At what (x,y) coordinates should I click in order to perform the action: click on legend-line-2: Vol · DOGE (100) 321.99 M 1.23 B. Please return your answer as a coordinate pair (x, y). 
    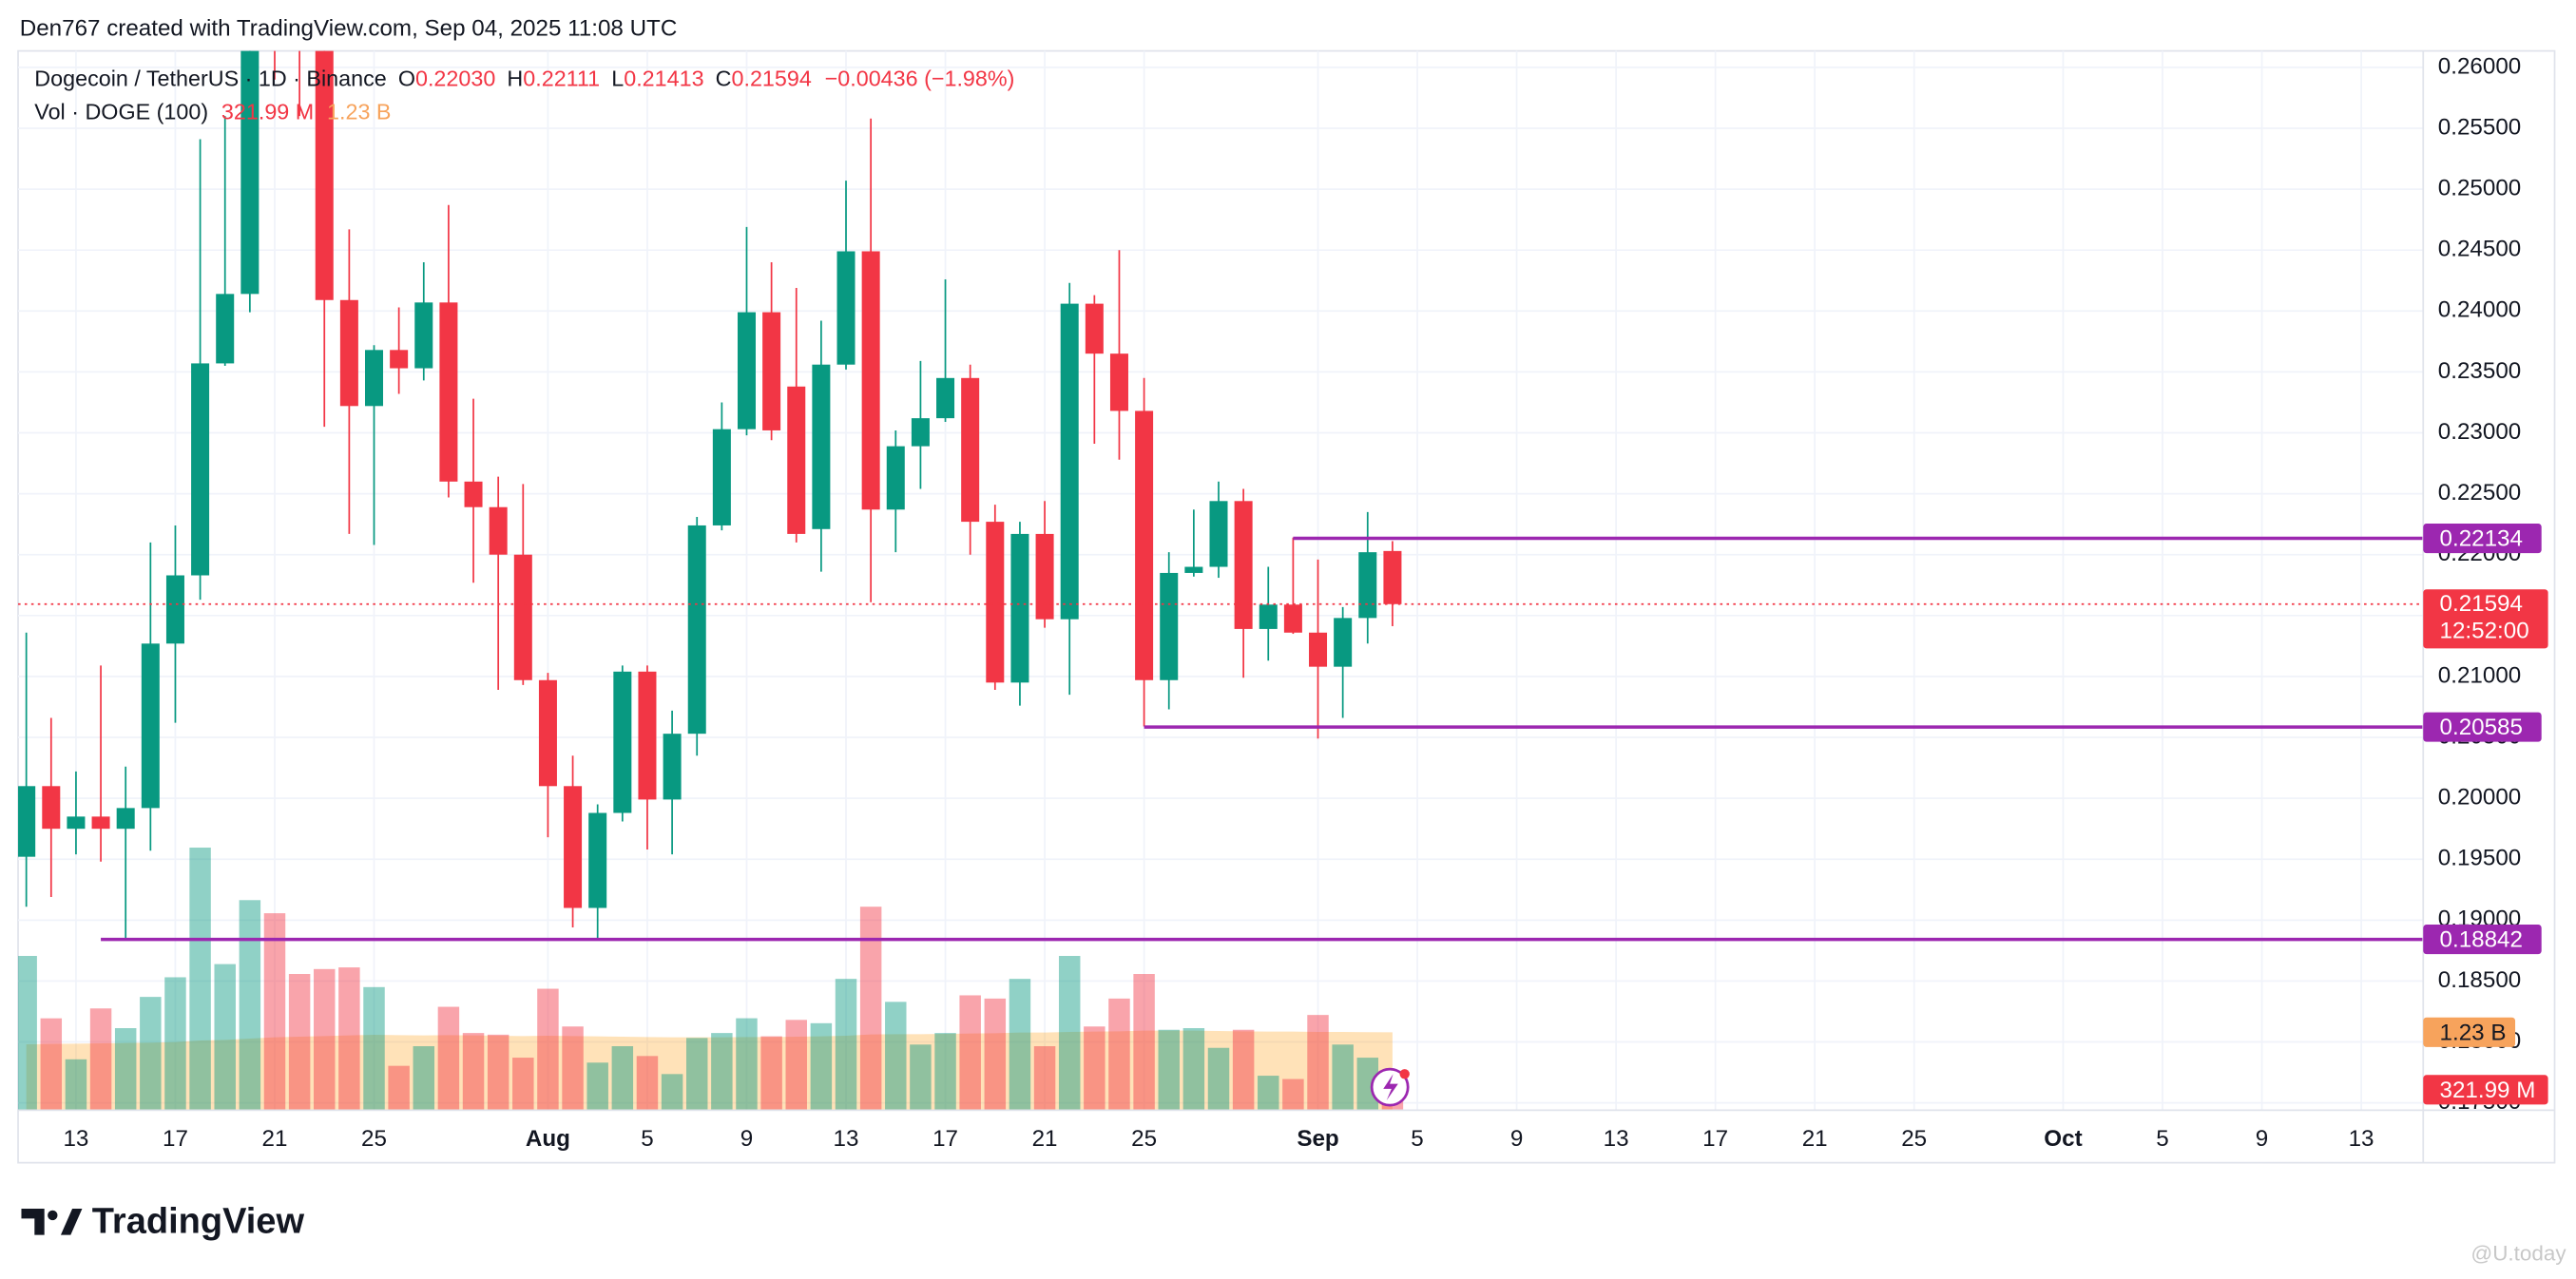
    Looking at the image, I should click on (212, 111).